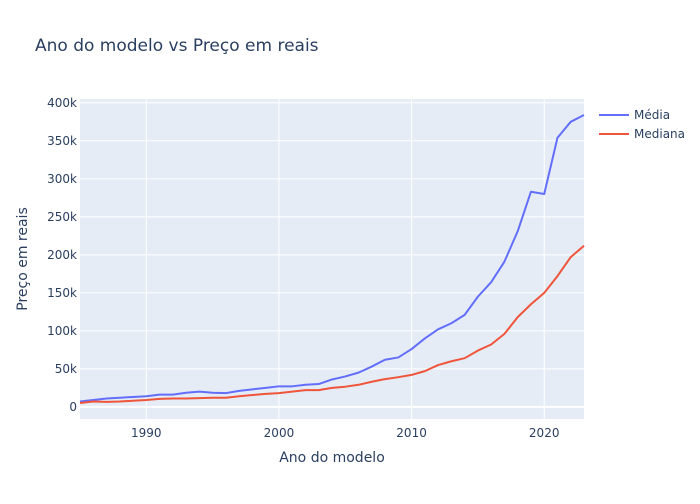  I want to click on x-tick-label: 2010, so click(411, 433).